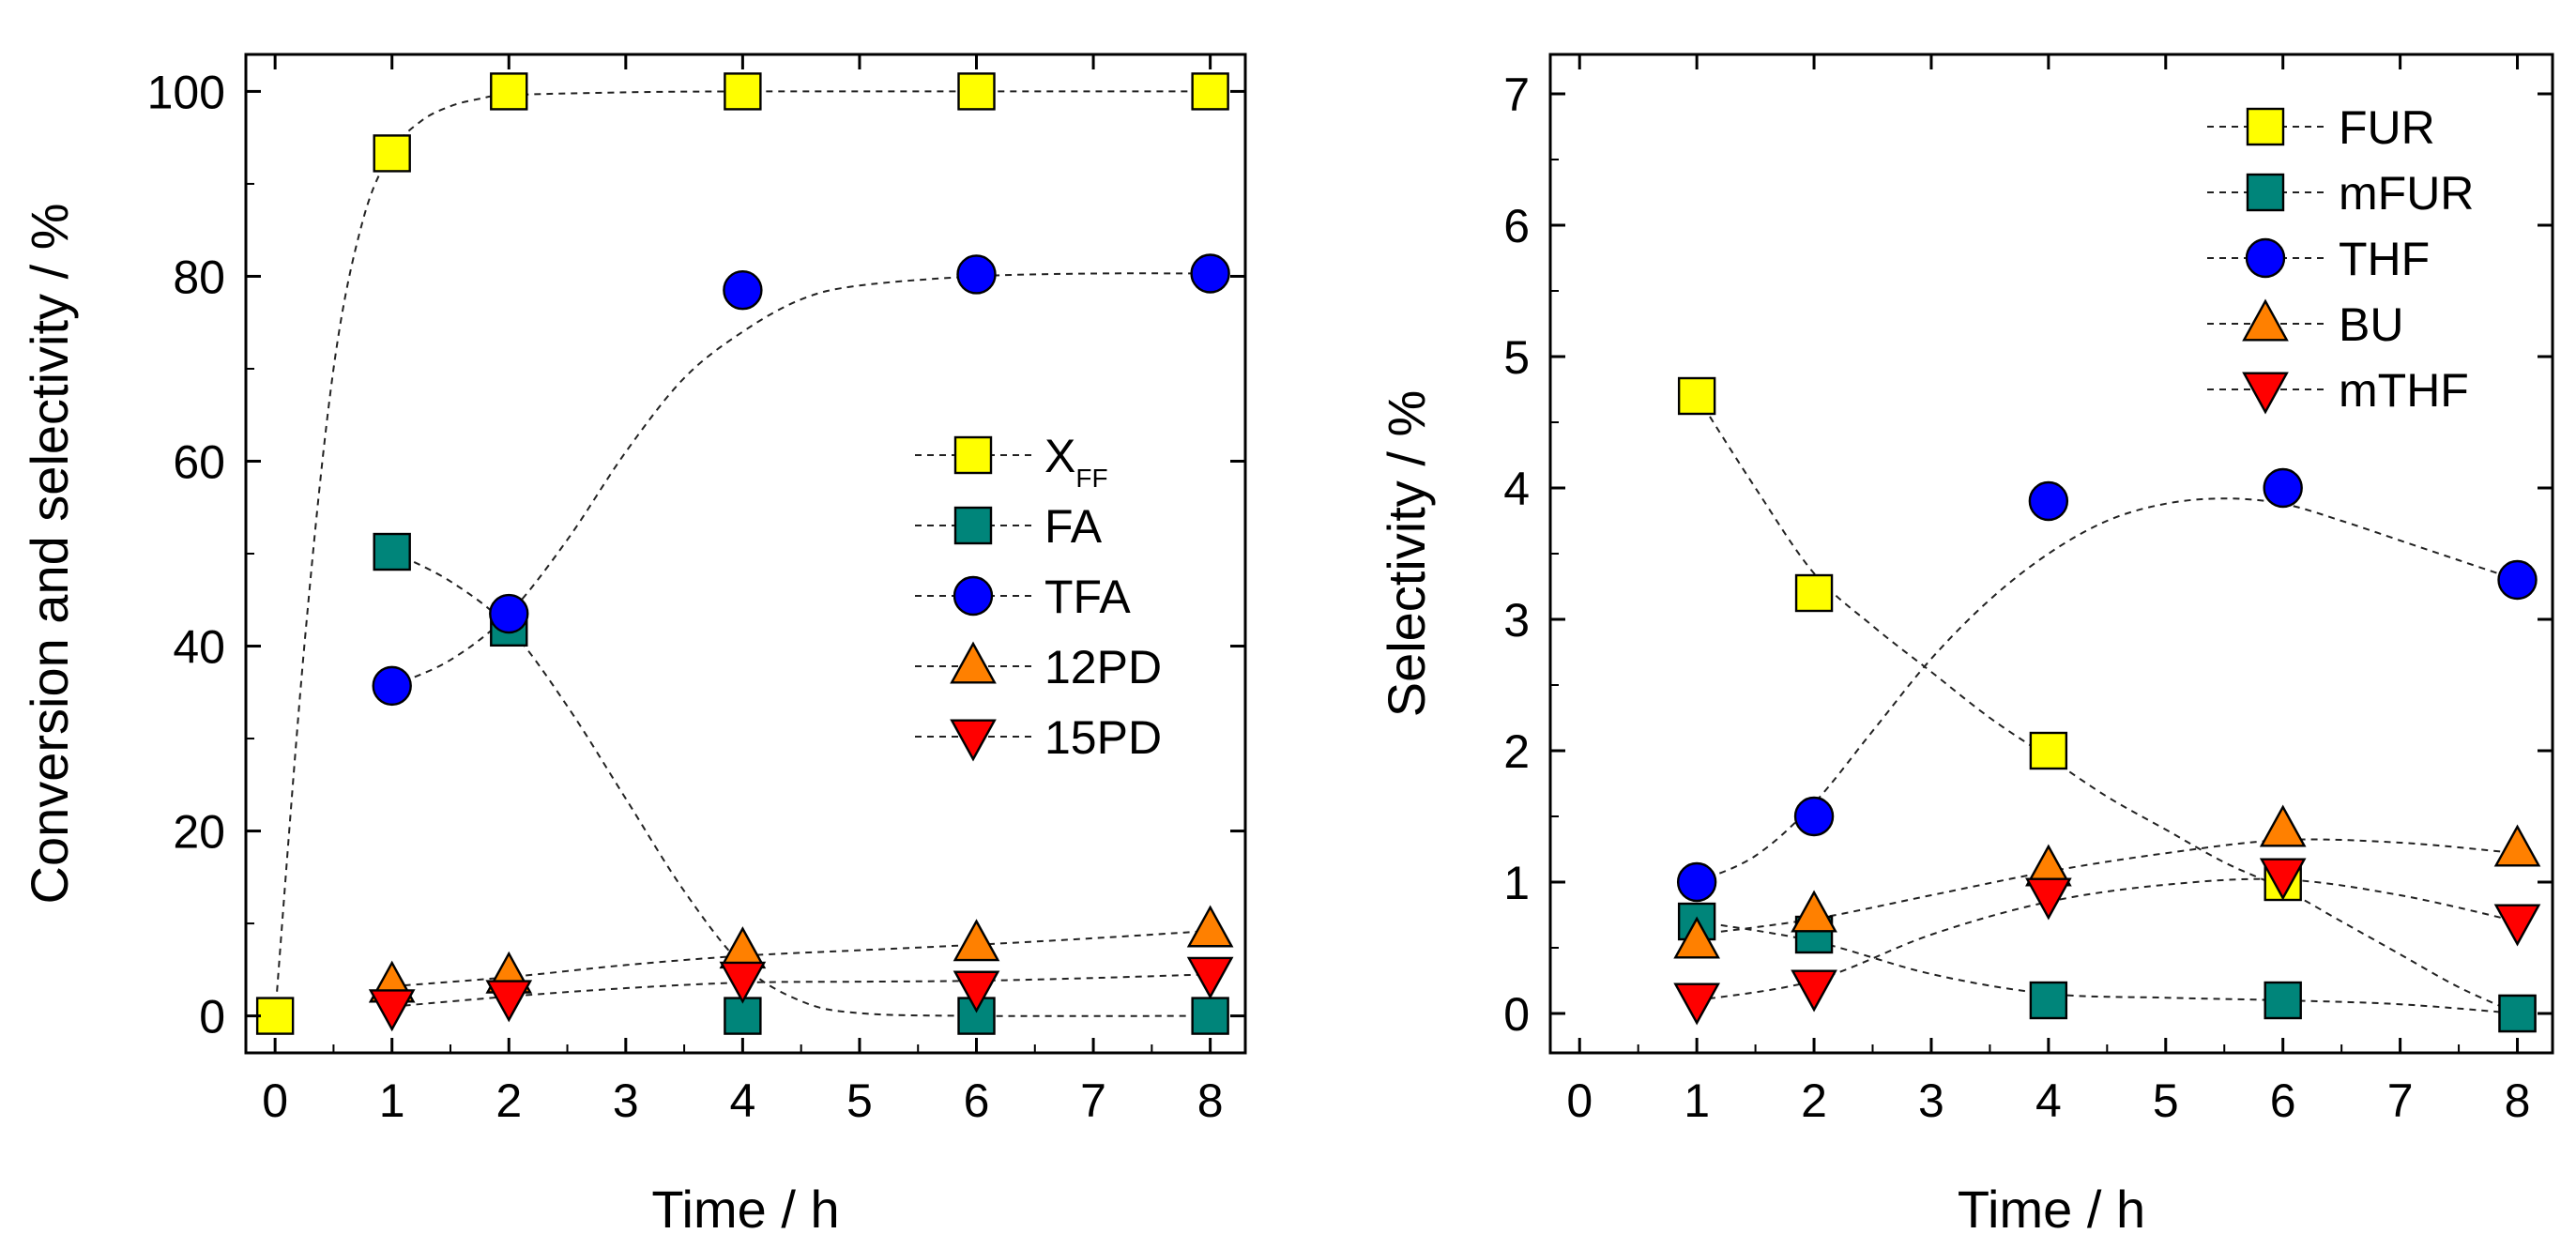 This screenshot has width=2576, height=1249. What do you see at coordinates (199, 647) in the screenshot?
I see `y-tick-label: 40` at bounding box center [199, 647].